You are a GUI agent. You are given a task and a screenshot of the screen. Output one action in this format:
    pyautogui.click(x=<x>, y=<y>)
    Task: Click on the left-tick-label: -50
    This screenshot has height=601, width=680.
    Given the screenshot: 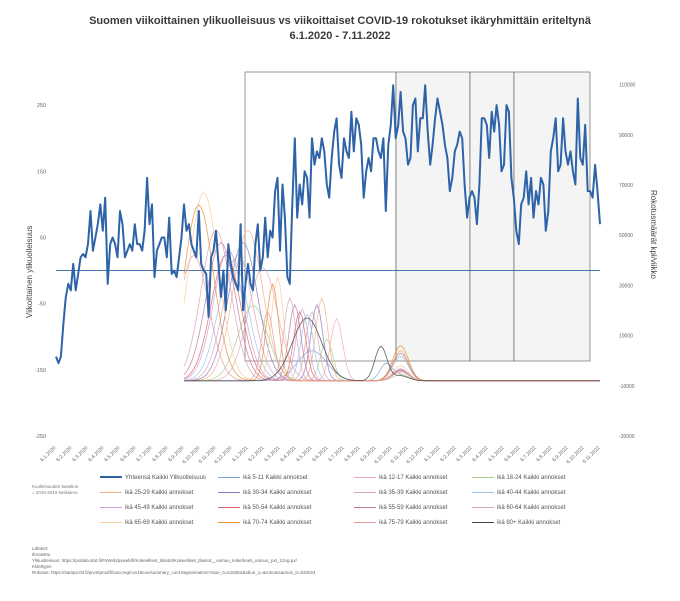 What is the action you would take?
    pyautogui.click(x=42, y=305)
    